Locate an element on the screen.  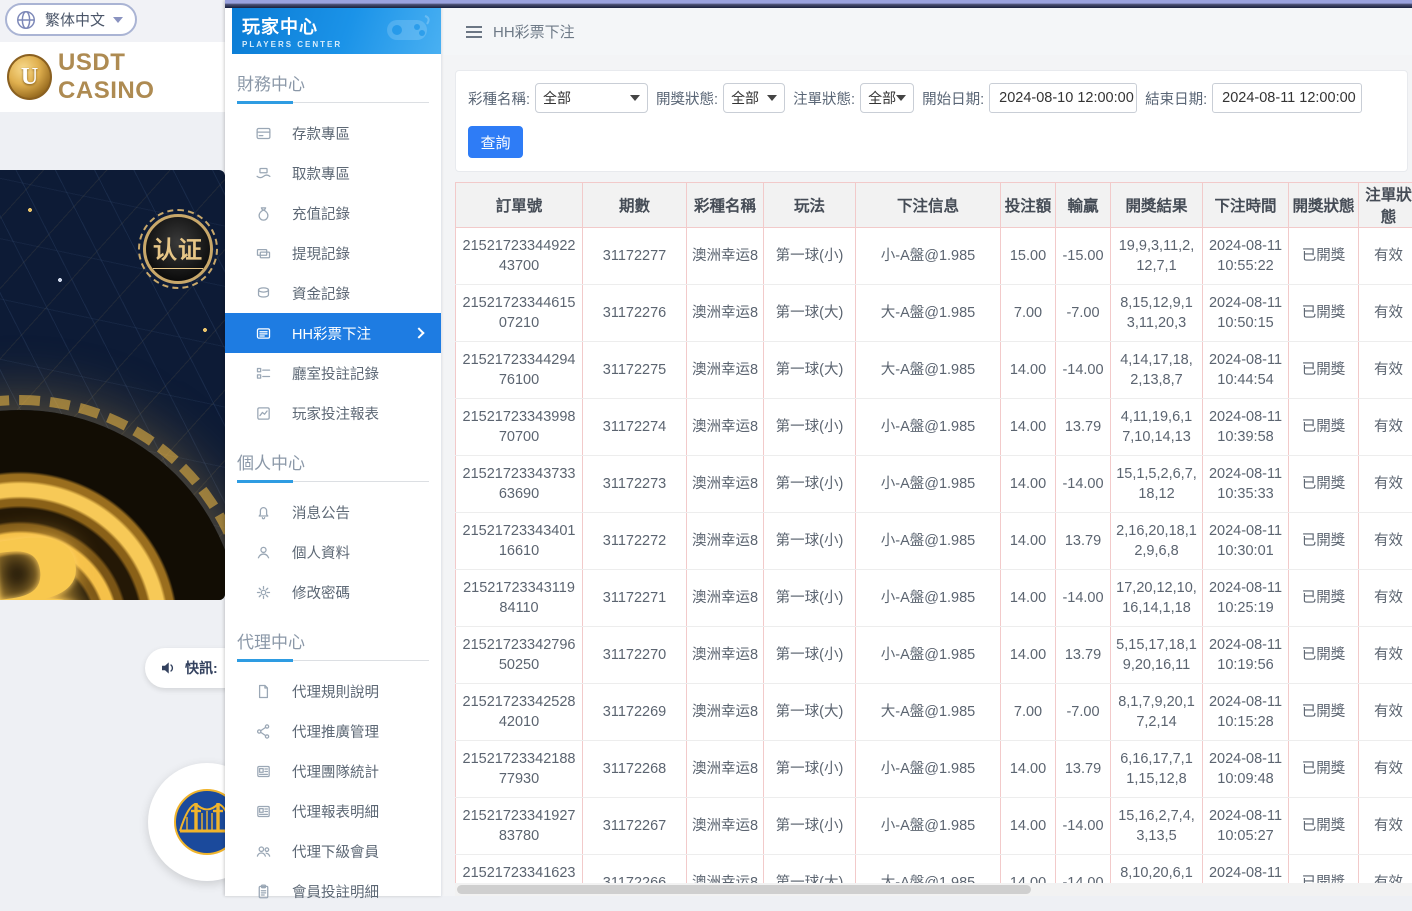
sidebar-item-label: 充值記錄 is located at coordinates (321, 213).